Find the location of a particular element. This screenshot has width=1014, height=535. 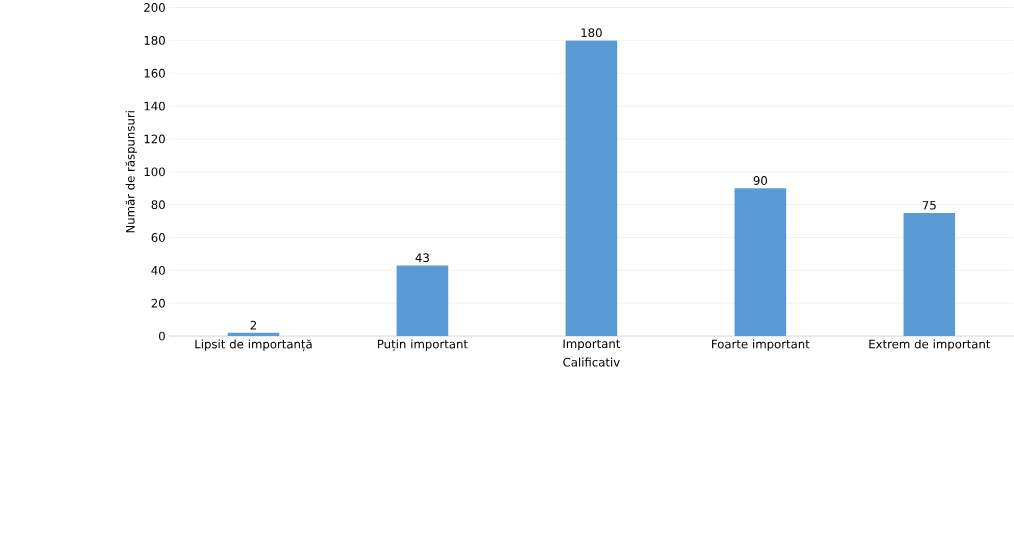

x-tick-label: Extrem de important is located at coordinates (930, 345).